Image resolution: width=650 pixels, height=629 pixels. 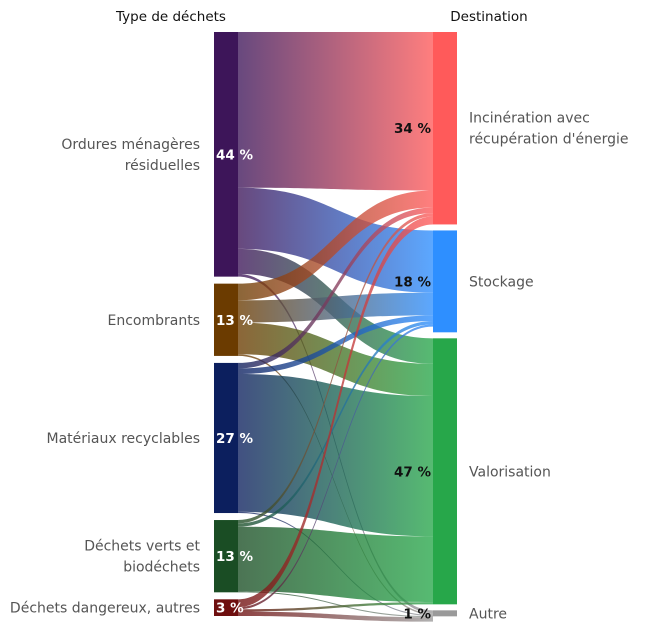 What do you see at coordinates (170, 17) in the screenshot?
I see `header-source: Type de déchets` at bounding box center [170, 17].